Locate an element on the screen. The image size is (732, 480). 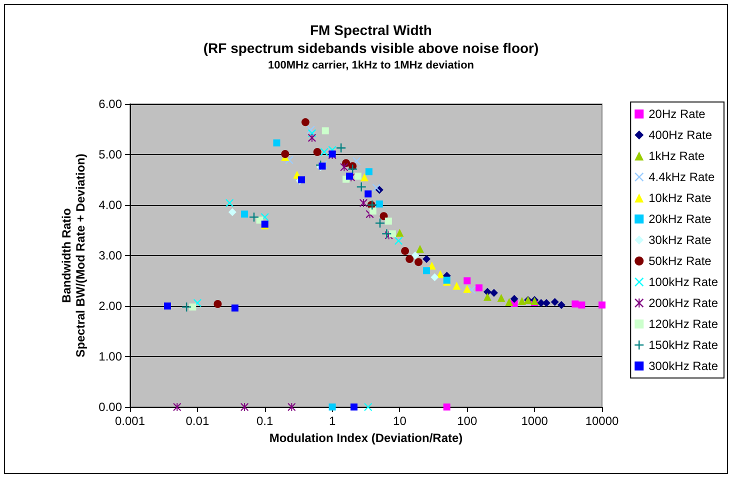
y-tick-label: 6.00 is located at coordinates (110, 104).